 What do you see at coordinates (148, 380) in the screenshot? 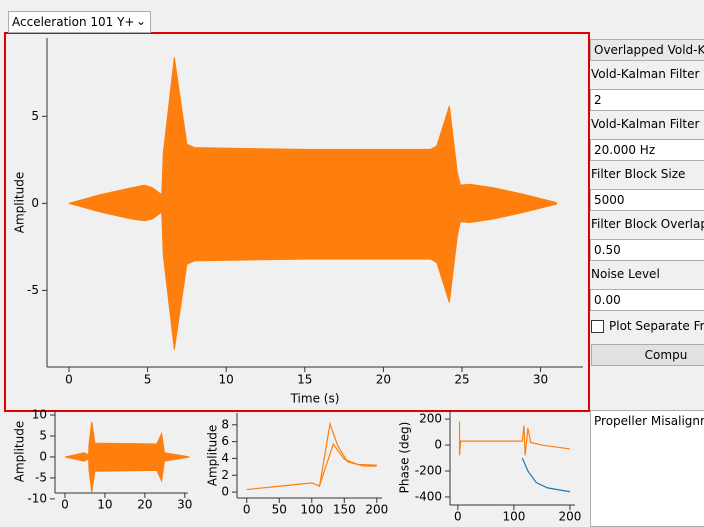
I see `x-tick-label: 5` at bounding box center [148, 380].